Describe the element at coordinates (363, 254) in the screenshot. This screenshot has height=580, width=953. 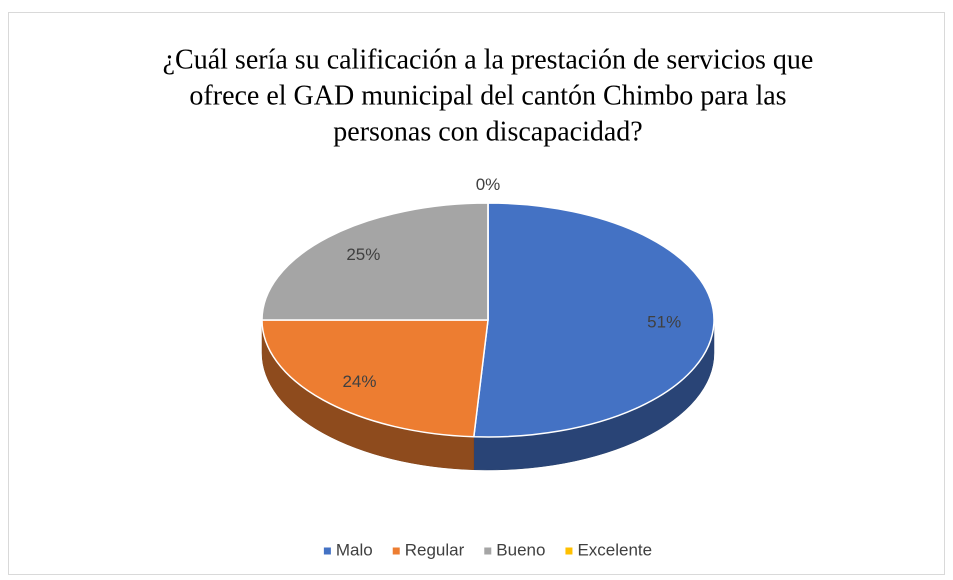
I see `data-label: 25%` at that location.